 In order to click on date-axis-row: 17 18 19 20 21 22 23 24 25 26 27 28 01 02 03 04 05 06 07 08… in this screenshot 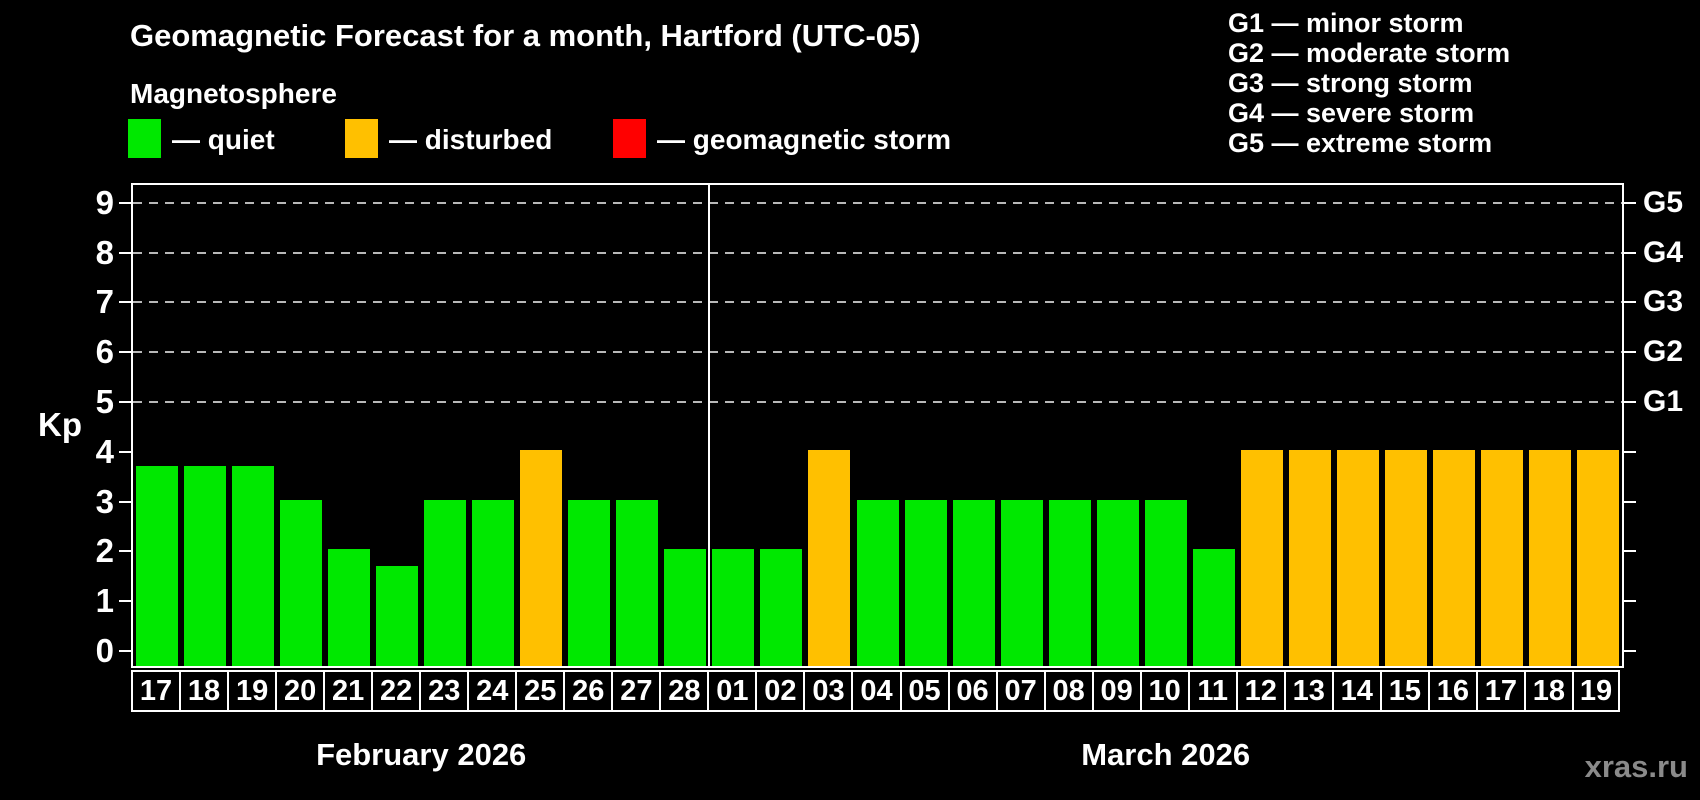, I will do `click(875, 691)`.